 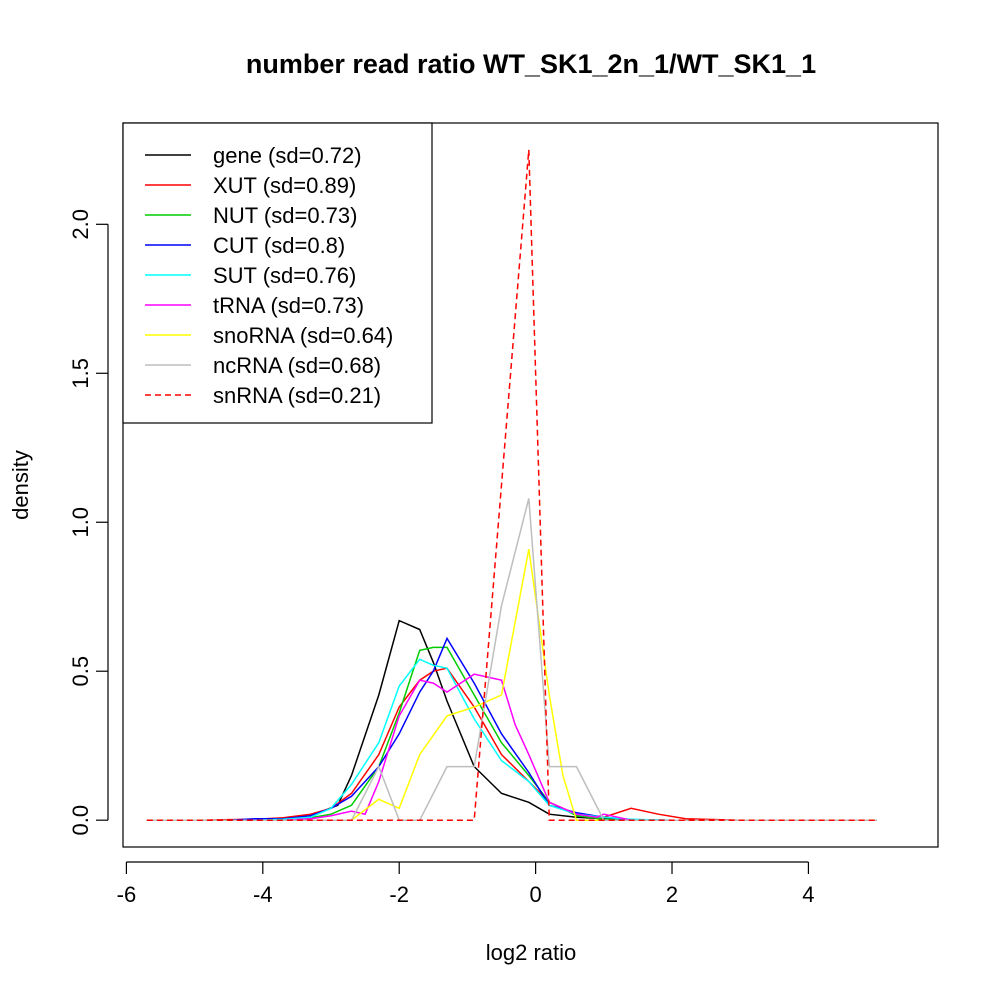 I want to click on y-tick-label: 1.0, so click(x=80, y=522).